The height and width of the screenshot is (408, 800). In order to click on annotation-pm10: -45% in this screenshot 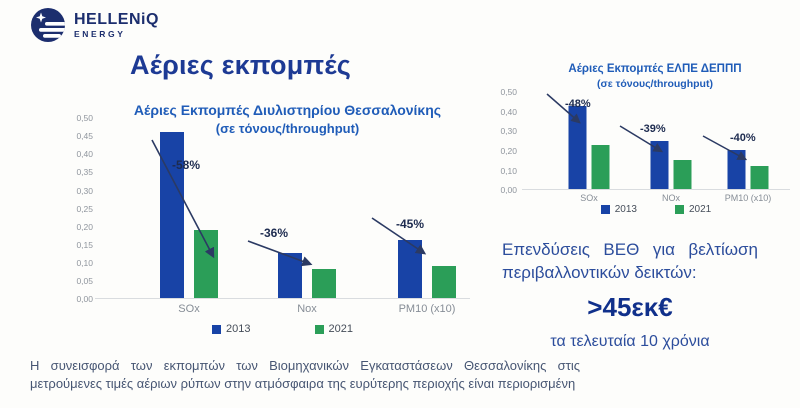, I will do `click(410, 224)`.